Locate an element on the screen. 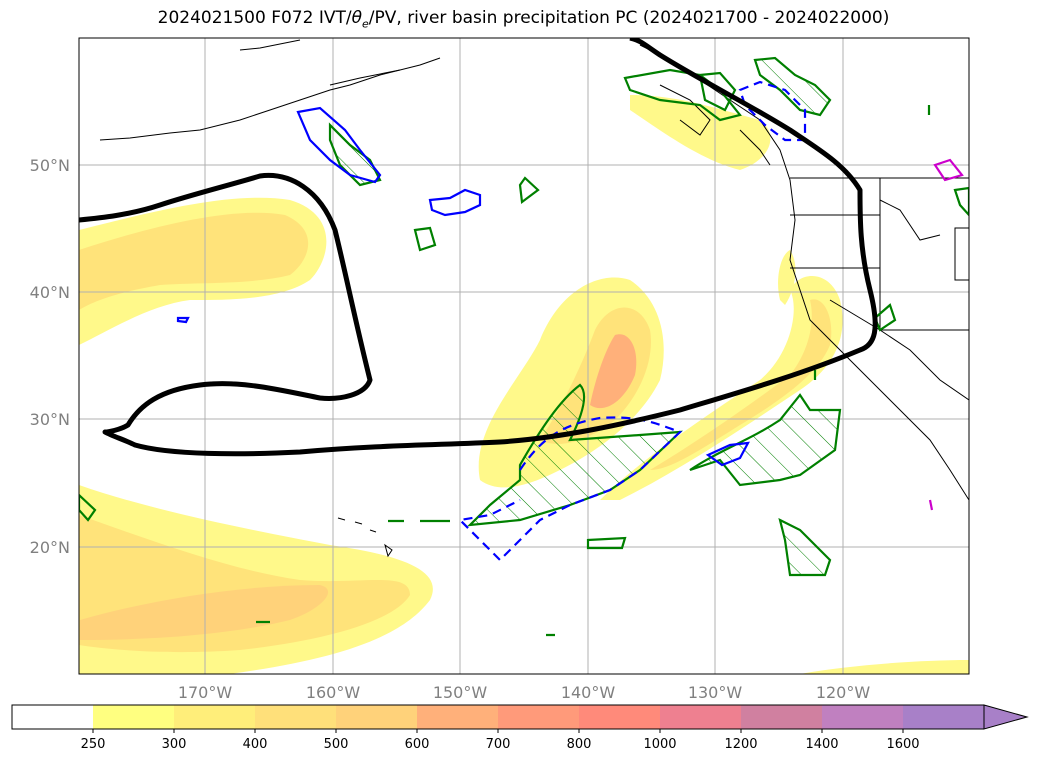 The width and height of the screenshot is (1047, 767). lat-label: 50°N is located at coordinates (50, 165).